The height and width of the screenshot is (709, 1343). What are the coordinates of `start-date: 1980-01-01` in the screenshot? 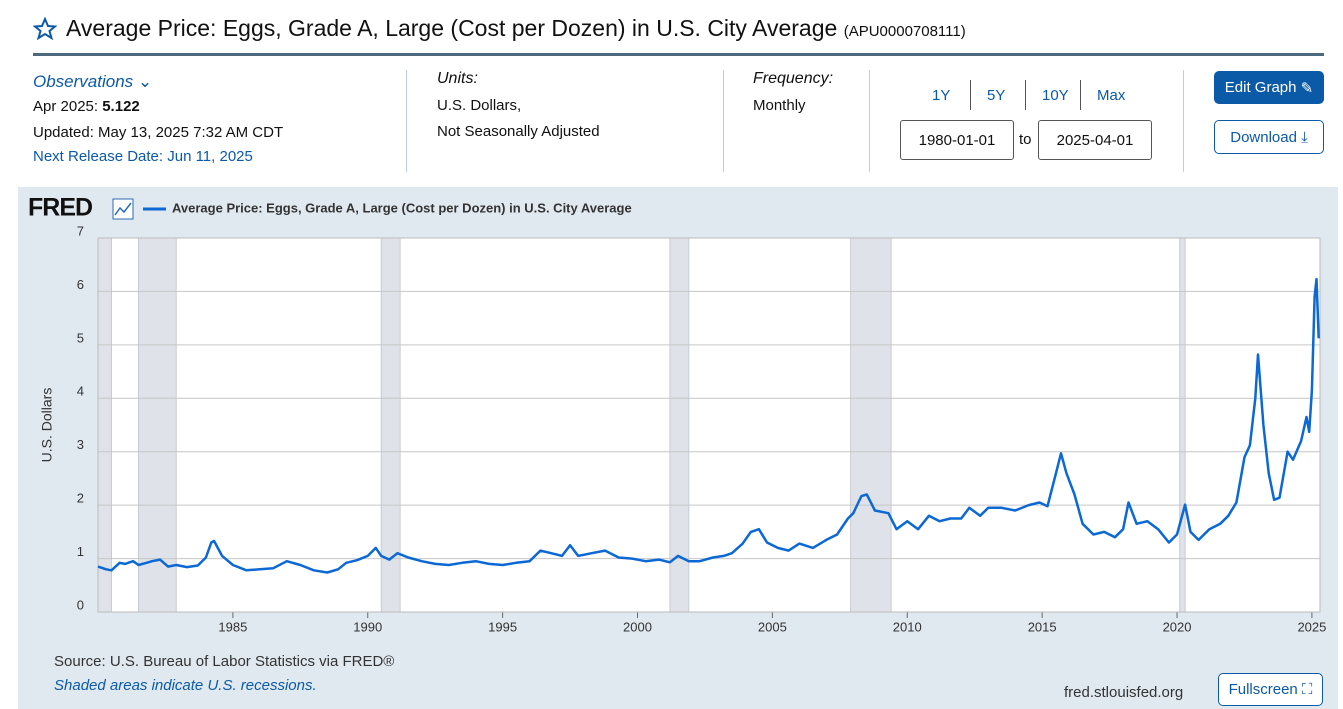 It's located at (957, 140).